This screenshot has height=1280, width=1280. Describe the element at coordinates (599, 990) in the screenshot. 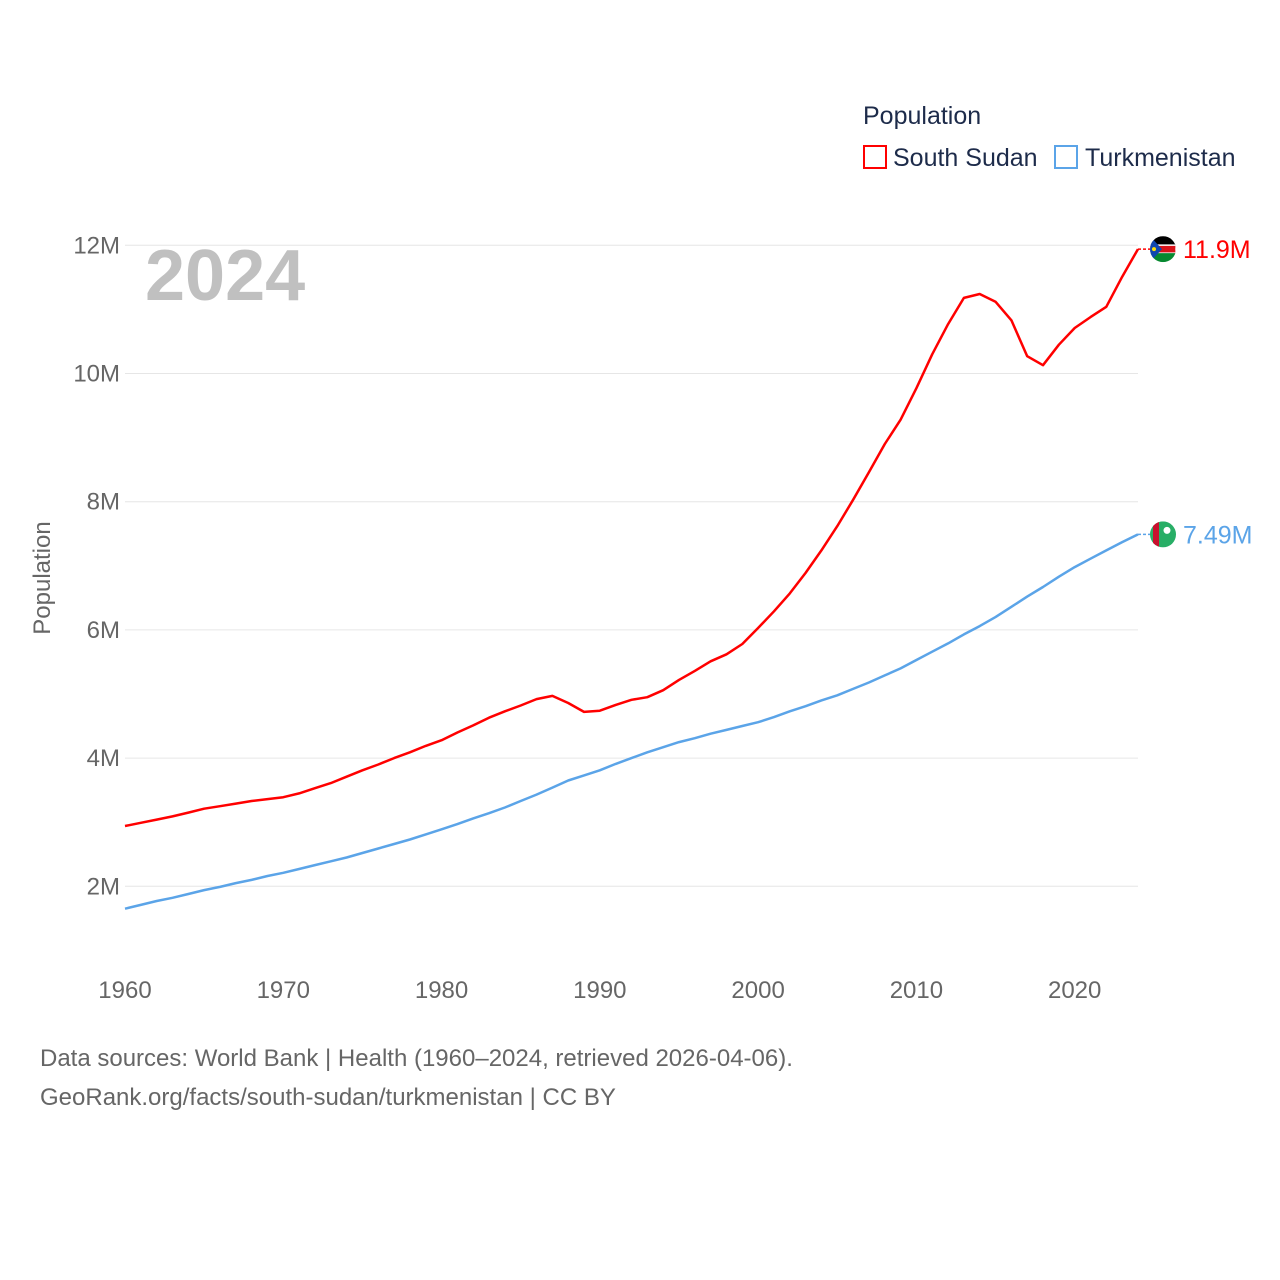

I see `x-tick-label: 1990` at that location.